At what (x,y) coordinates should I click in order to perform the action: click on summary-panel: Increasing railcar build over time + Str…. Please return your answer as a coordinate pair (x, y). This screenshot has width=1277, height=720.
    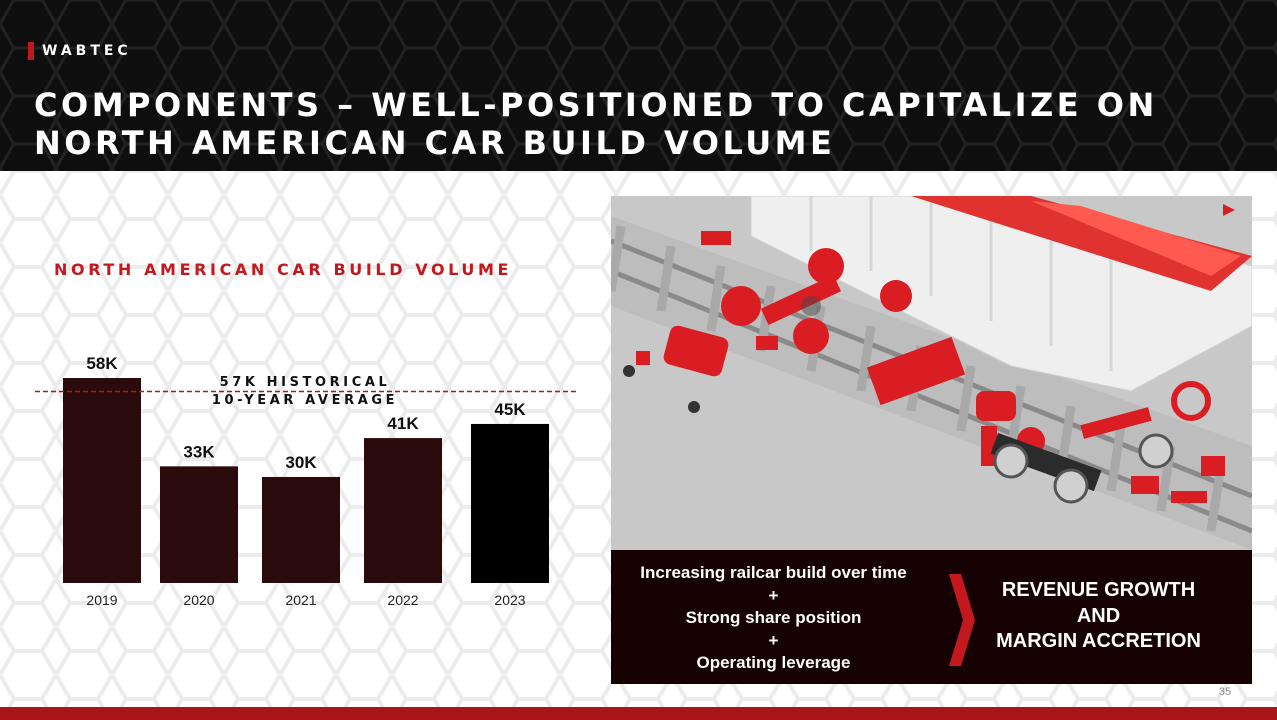
    Looking at the image, I should click on (931, 617).